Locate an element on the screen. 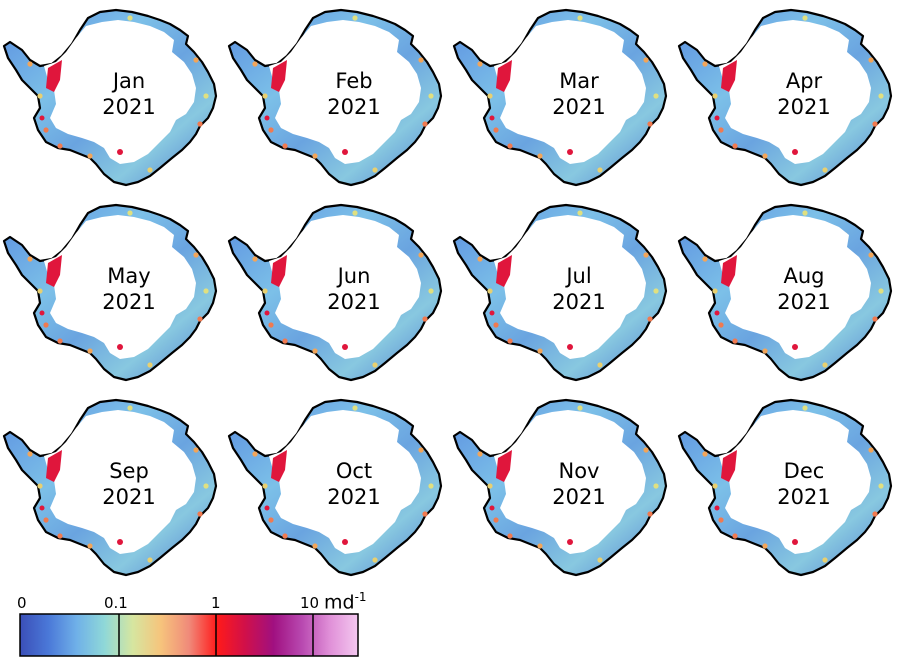 The image size is (900, 671). panel-label: Jan 2021 is located at coordinates (129, 94).